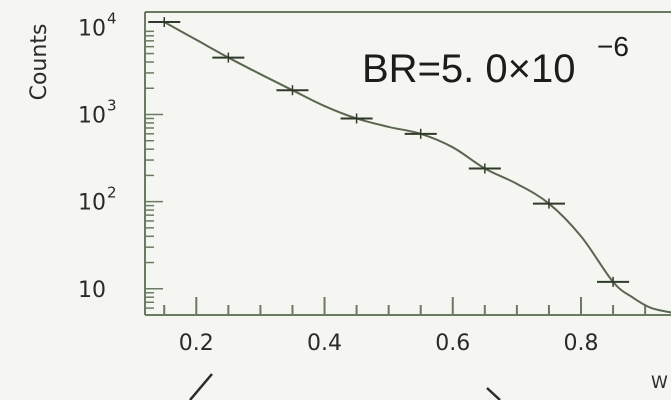  What do you see at coordinates (493, 393) in the screenshot?
I see `decorative-stroke-right` at bounding box center [493, 393].